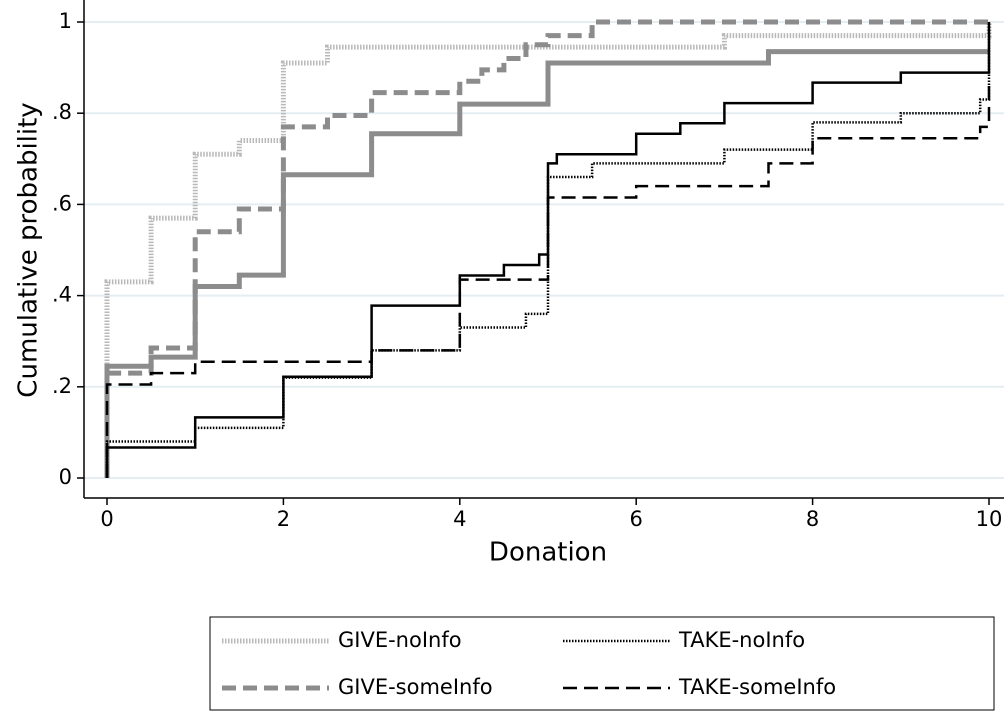 Image resolution: width=1004 pixels, height=711 pixels. Describe the element at coordinates (29, 249) in the screenshot. I see `y-axis-title: Cumulative probability` at that location.